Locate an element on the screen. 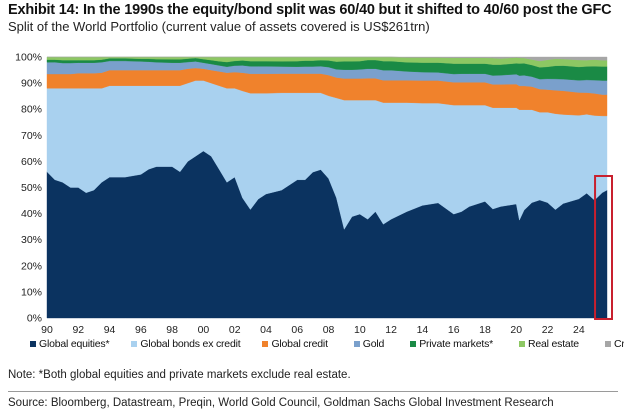 The height and width of the screenshot is (418, 624). legend-label: Global credit is located at coordinates (299, 344).